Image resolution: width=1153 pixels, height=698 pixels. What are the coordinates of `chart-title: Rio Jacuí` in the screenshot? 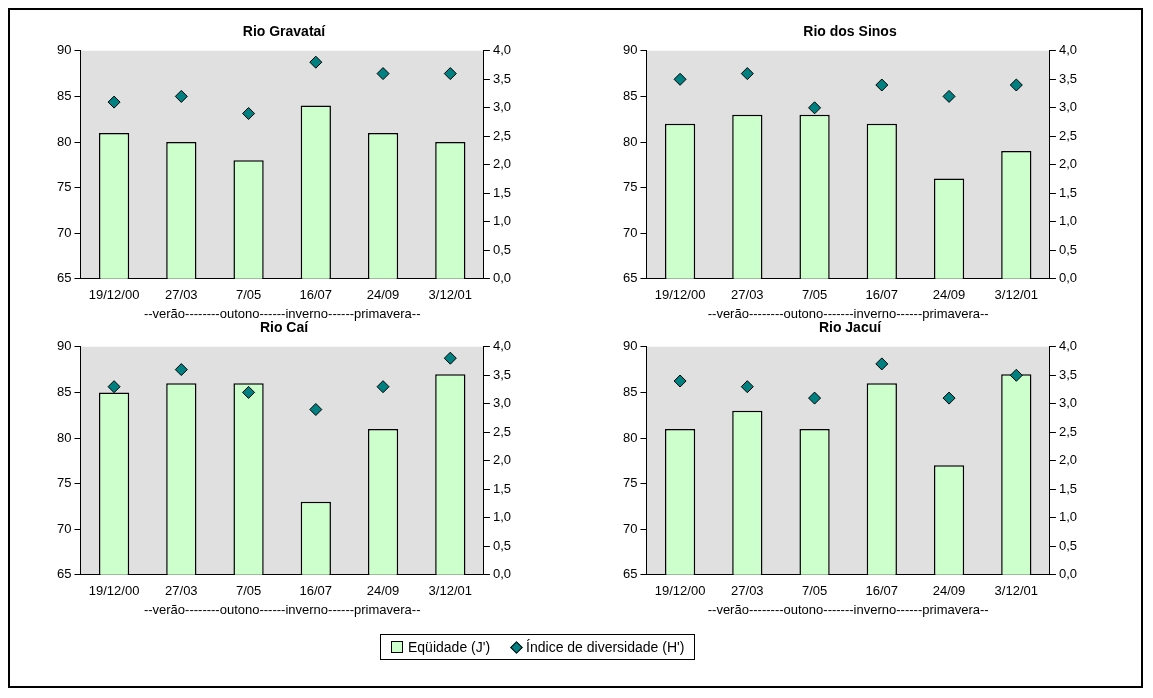 It's located at (850, 327).